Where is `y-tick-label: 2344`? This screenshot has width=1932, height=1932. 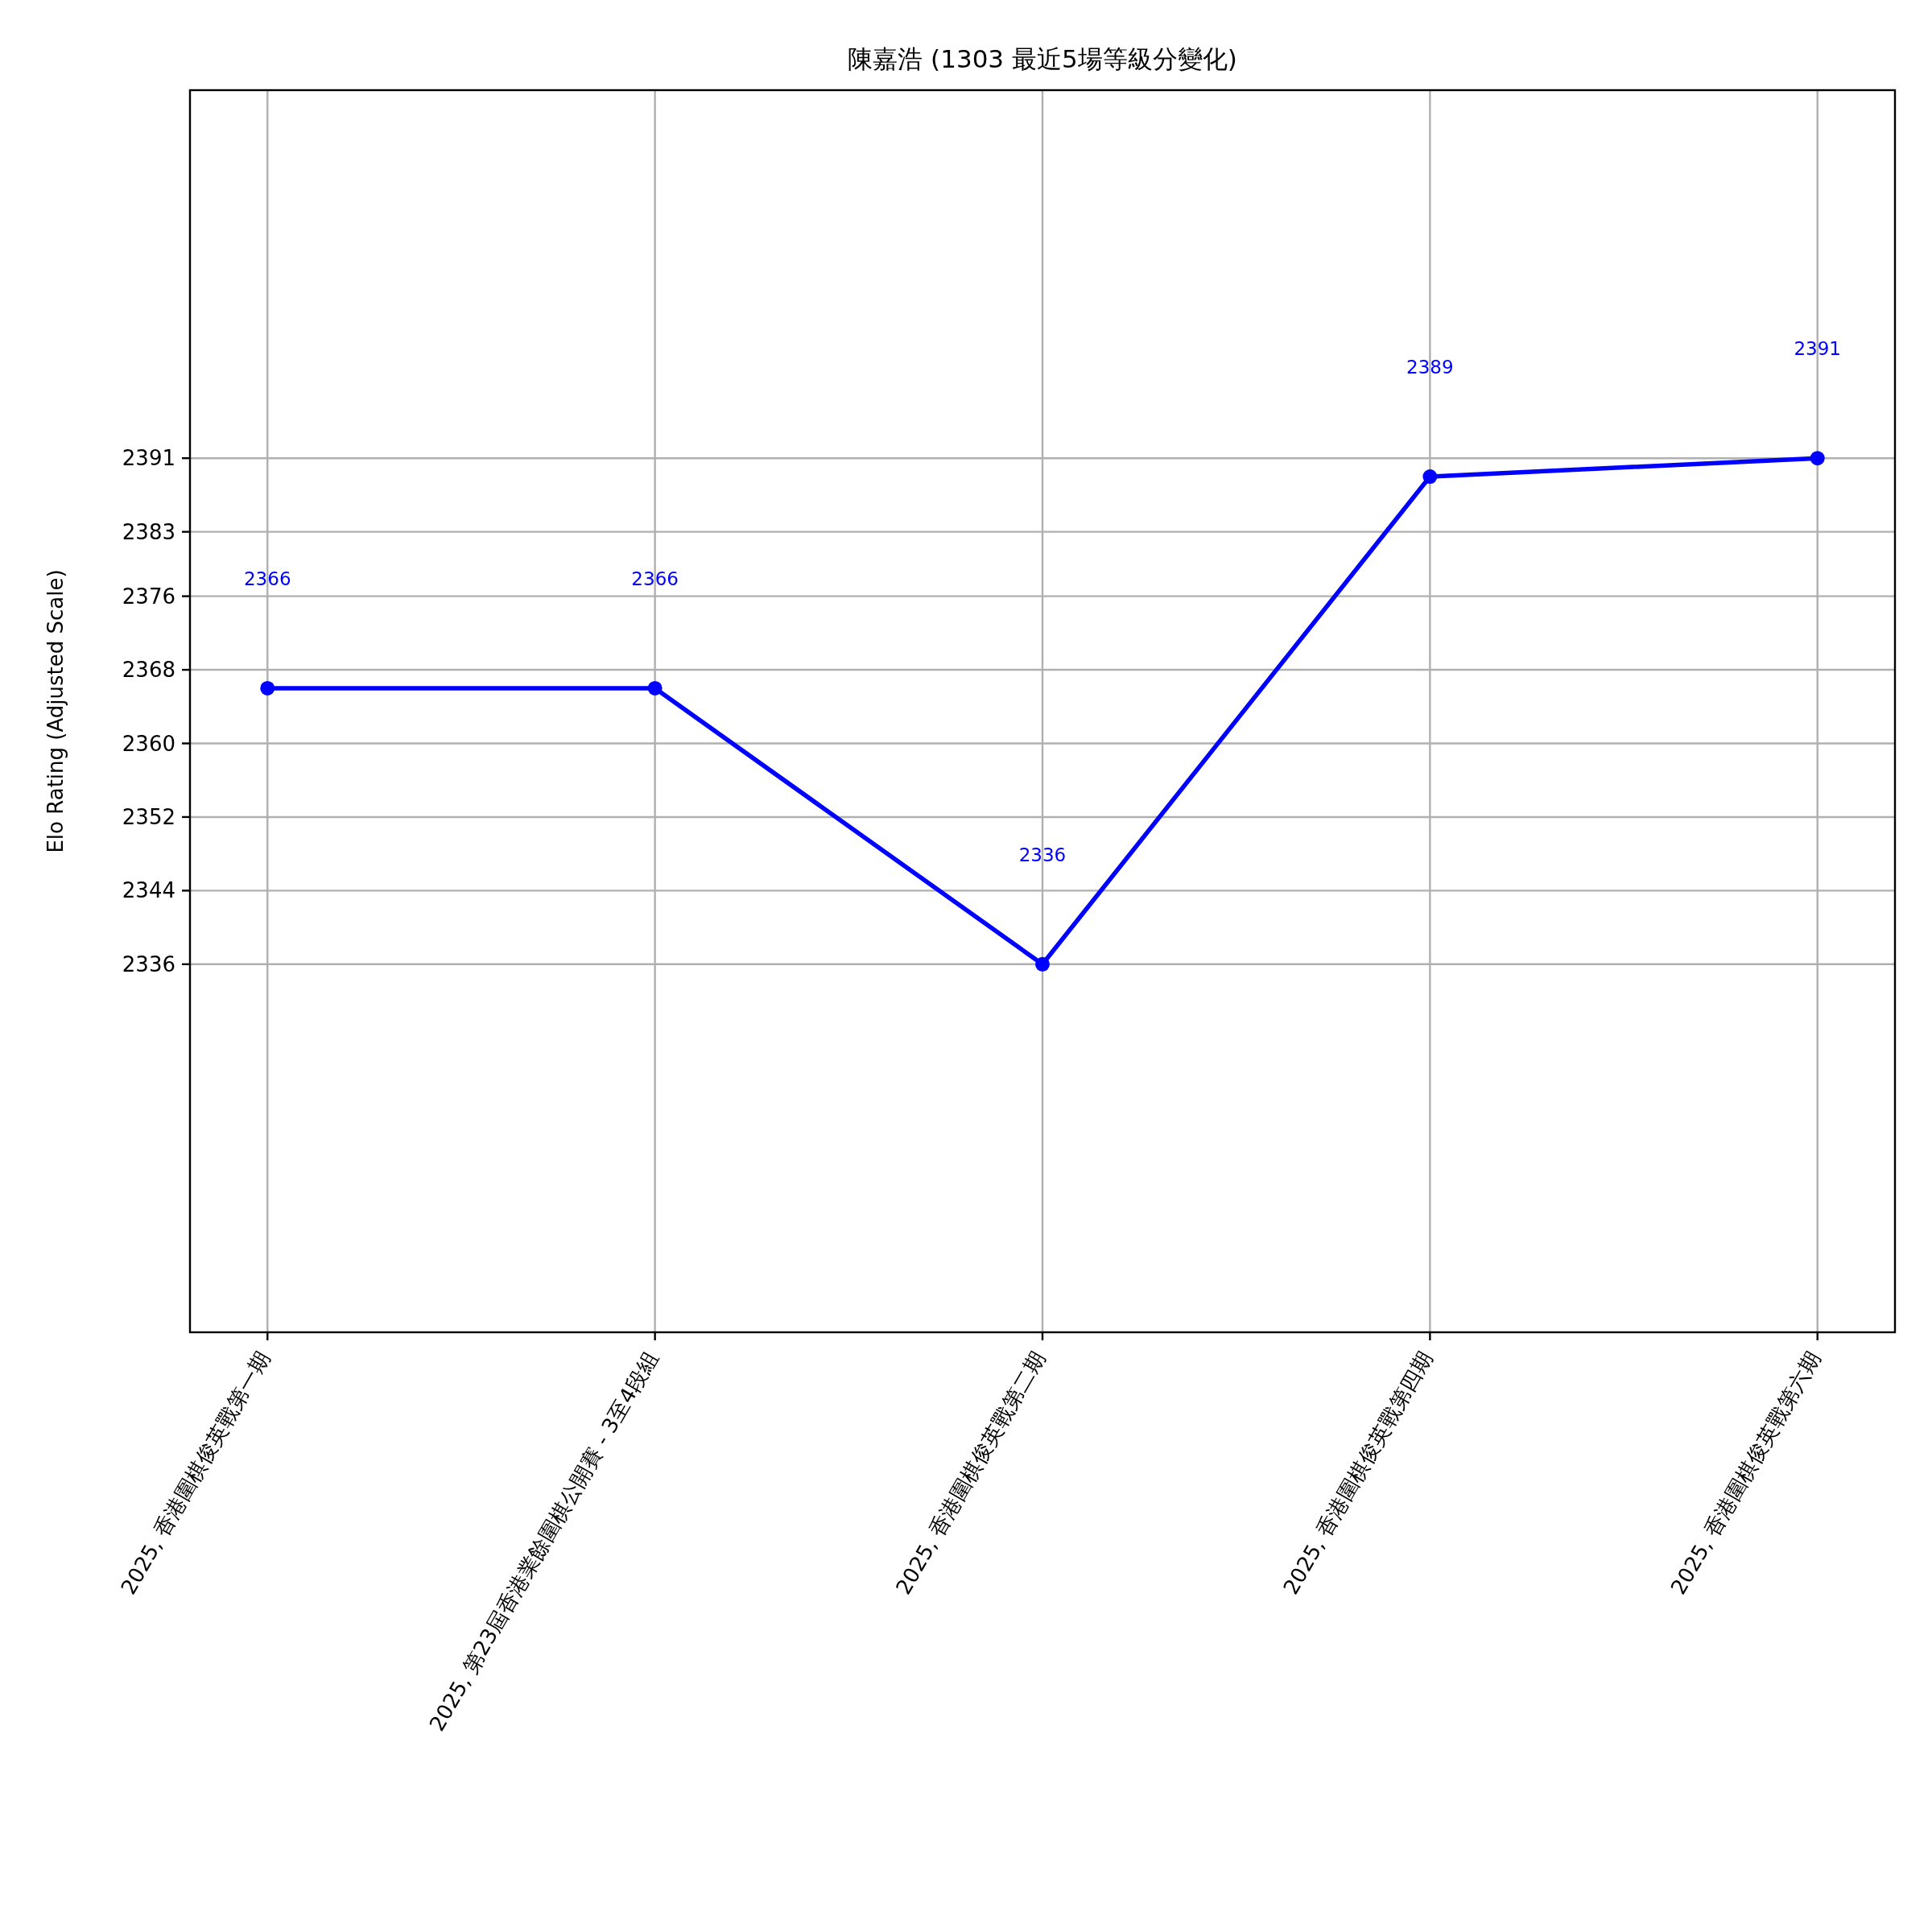 y-tick-label: 2344 is located at coordinates (148, 890).